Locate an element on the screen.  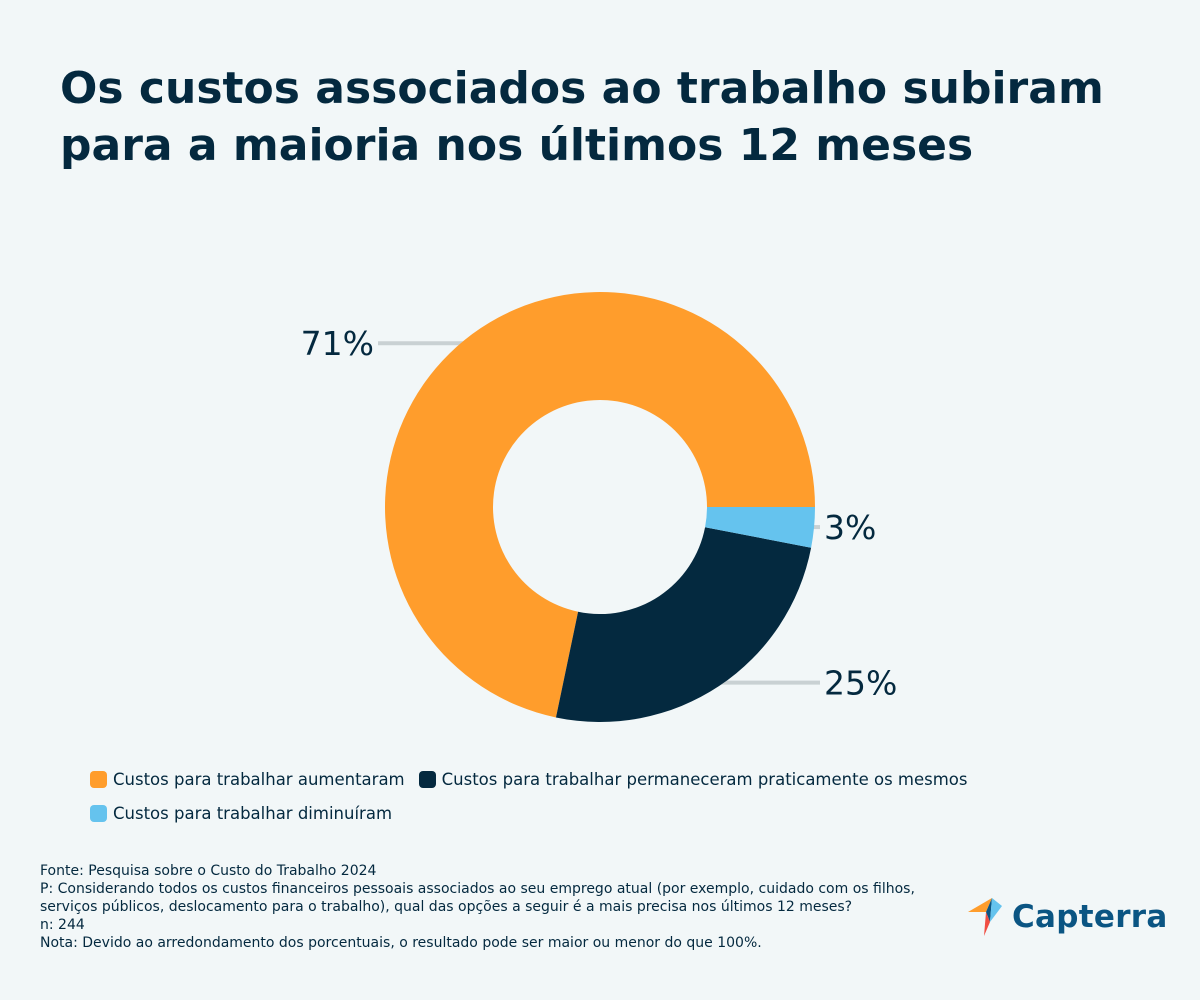
label-decreased: 3% is located at coordinates (850, 527).